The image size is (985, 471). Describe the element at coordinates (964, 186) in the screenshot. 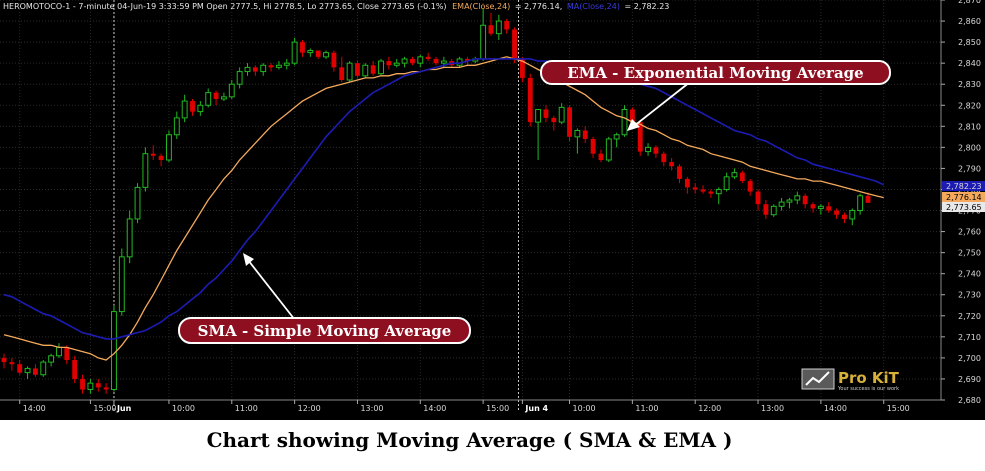

I see `sma-price-tag: 2,782.23` at that location.